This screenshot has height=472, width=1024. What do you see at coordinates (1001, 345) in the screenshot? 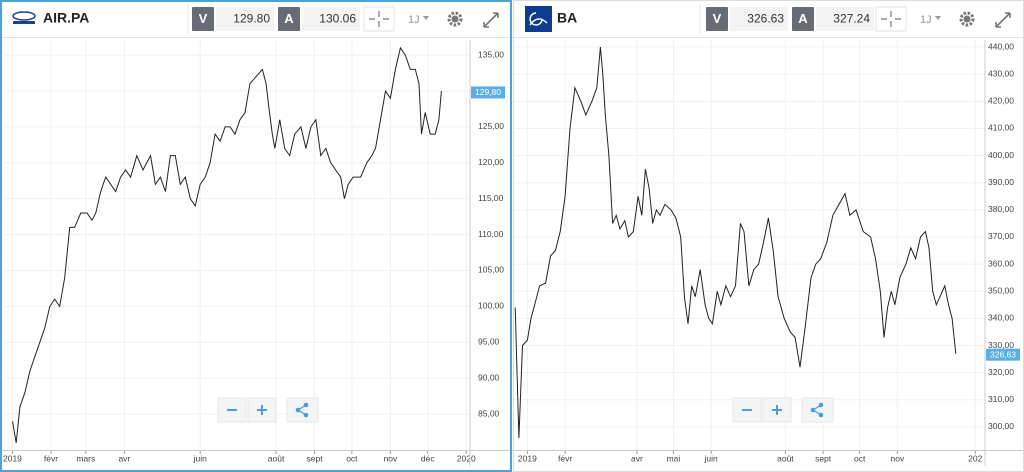
I see `y-tick-label: 330,00` at bounding box center [1001, 345].